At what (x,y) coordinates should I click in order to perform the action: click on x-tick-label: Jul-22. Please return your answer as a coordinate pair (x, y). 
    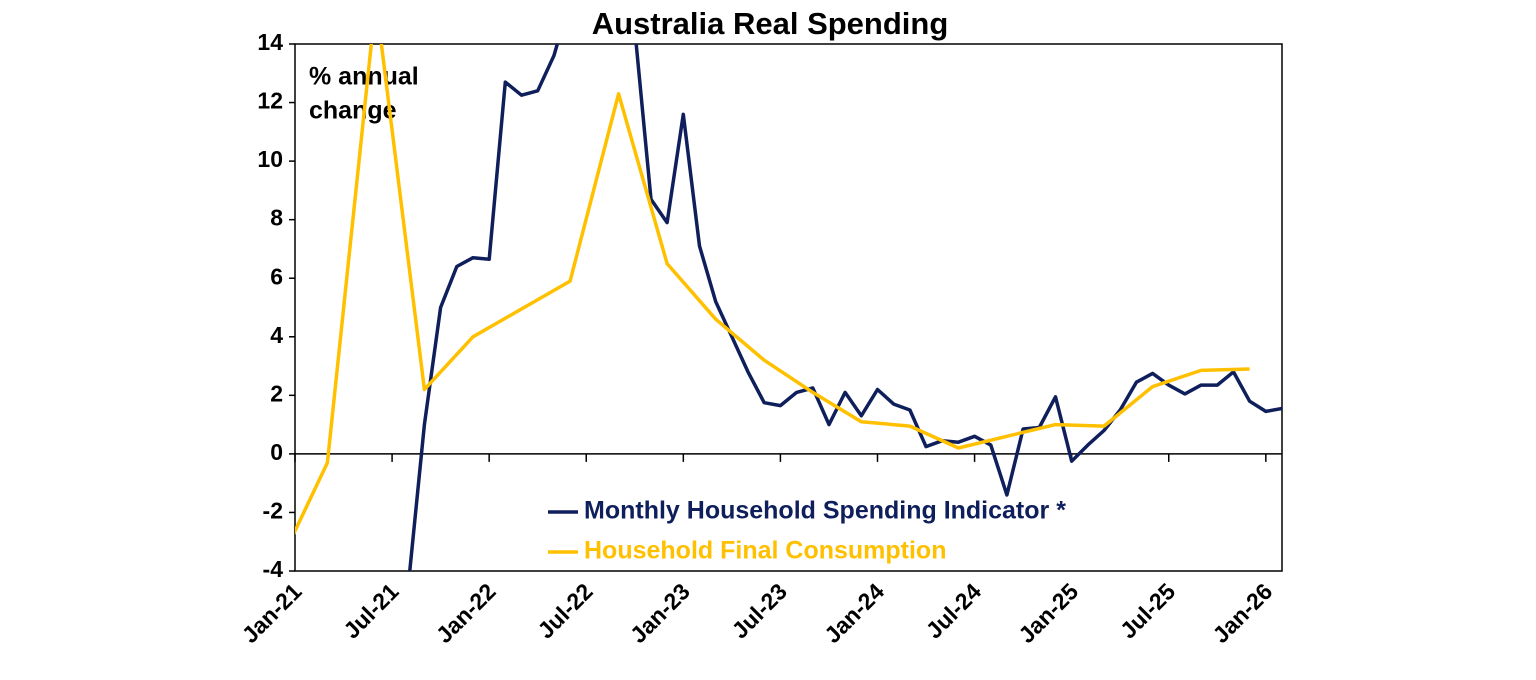
    Looking at the image, I should click on (564, 610).